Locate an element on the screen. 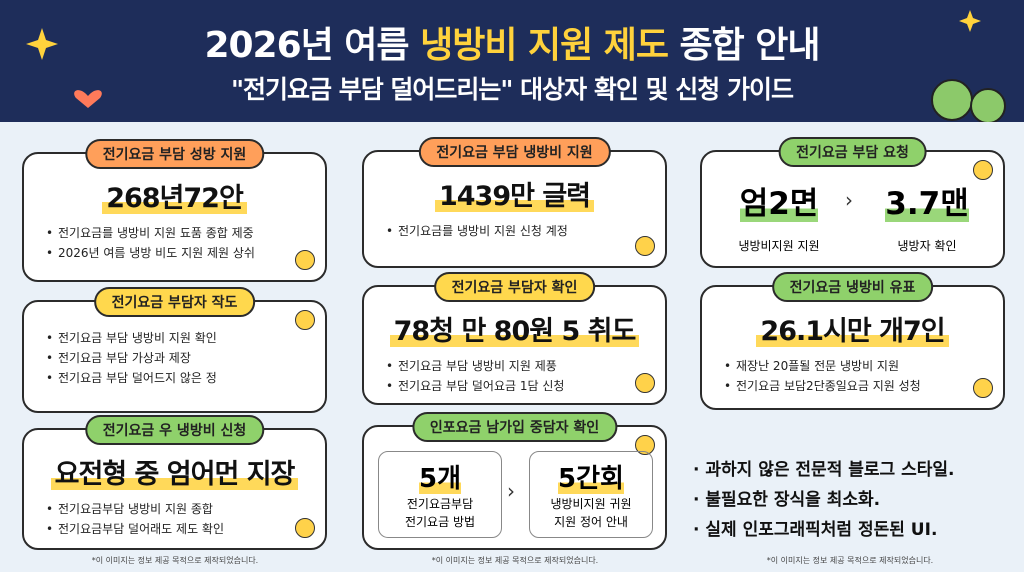 This screenshot has width=1024, height=572. bullet: 전기요금 보담2단종일요금 지원 성청 is located at coordinates (863, 386).